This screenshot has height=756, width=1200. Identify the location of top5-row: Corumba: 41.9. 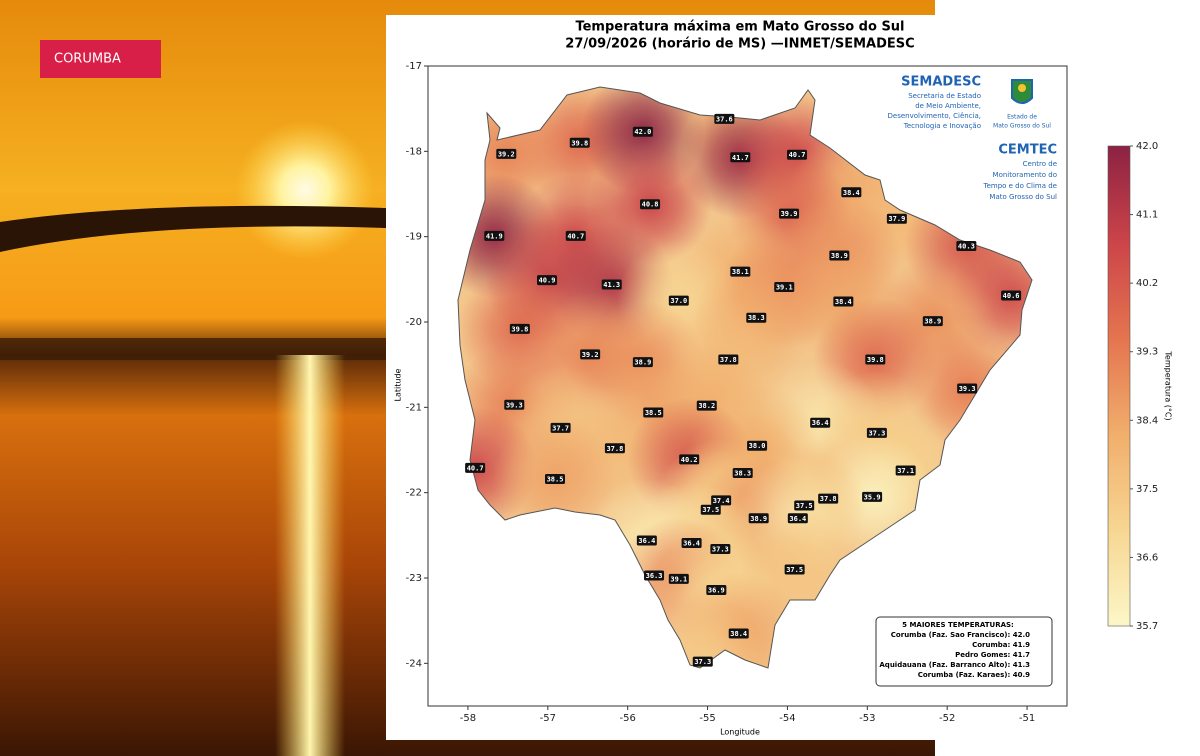
(1001, 645).